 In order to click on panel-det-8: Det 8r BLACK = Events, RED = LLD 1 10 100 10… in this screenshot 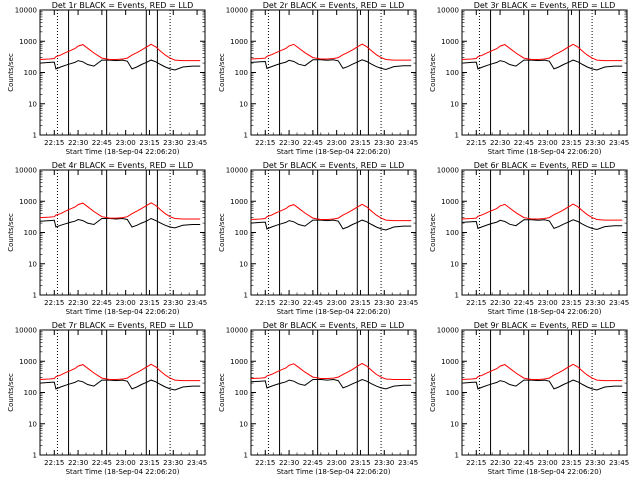, I will do `click(318, 398)`.